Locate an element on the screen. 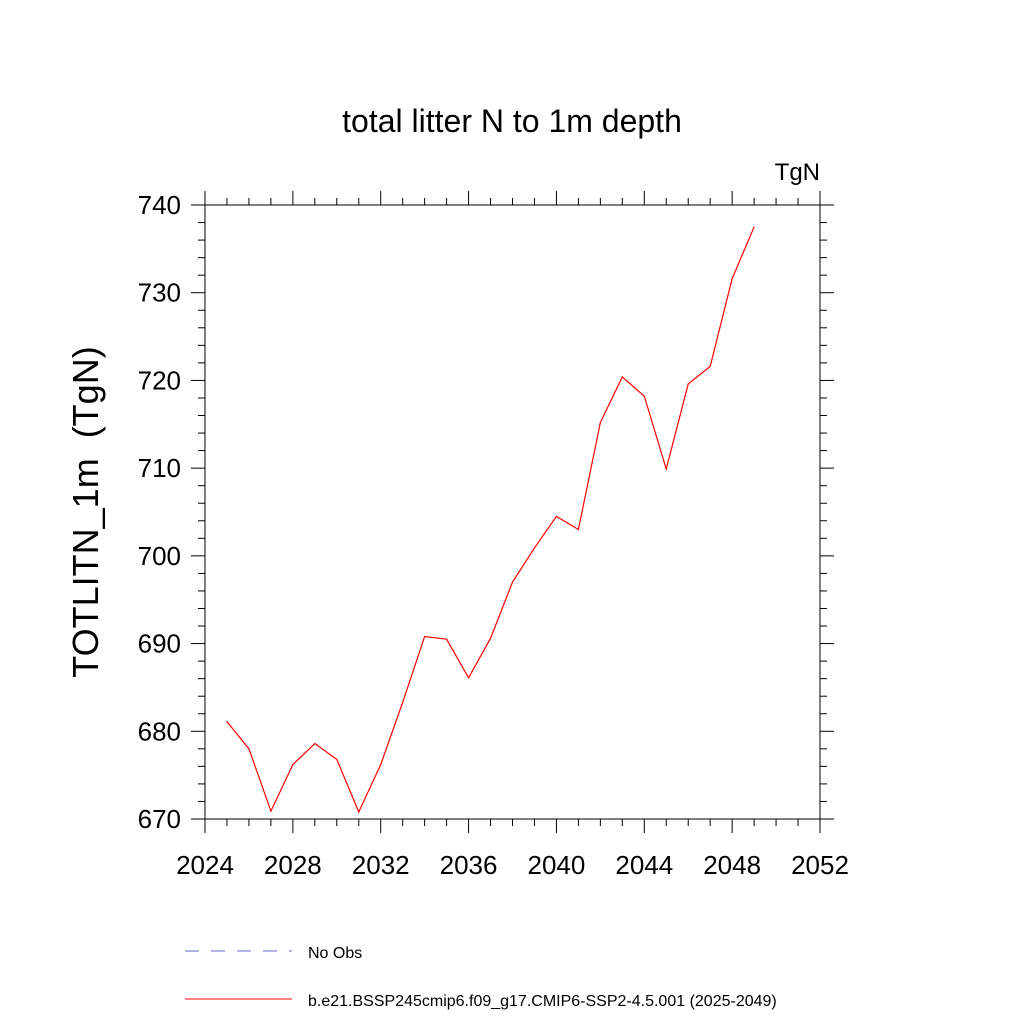 The height and width of the screenshot is (1024, 1024). x-tick-label: 2028 is located at coordinates (293, 865).